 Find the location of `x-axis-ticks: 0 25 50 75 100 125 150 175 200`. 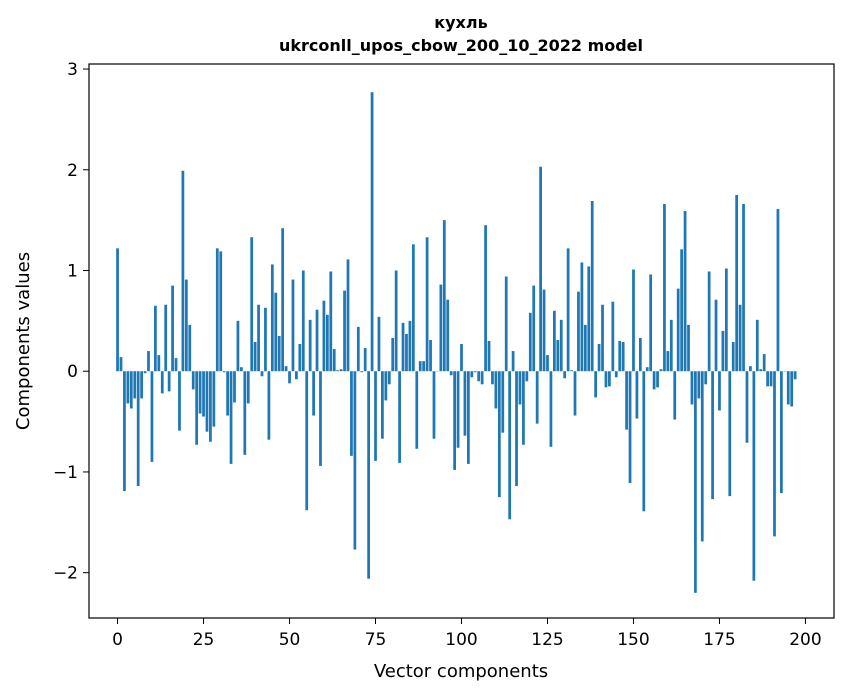

x-axis-ticks: 0 25 50 75 100 125 150 175 200 is located at coordinates (467, 634).